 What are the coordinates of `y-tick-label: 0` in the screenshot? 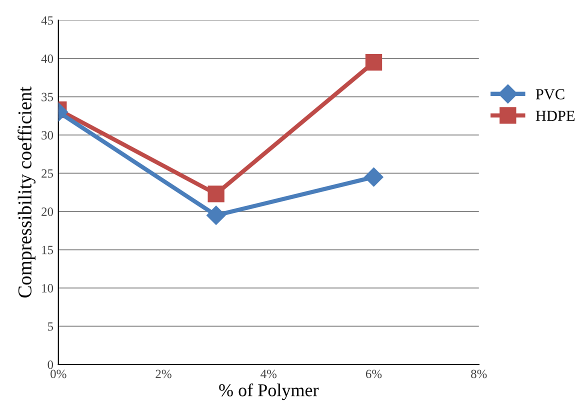 It's located at (51, 364).